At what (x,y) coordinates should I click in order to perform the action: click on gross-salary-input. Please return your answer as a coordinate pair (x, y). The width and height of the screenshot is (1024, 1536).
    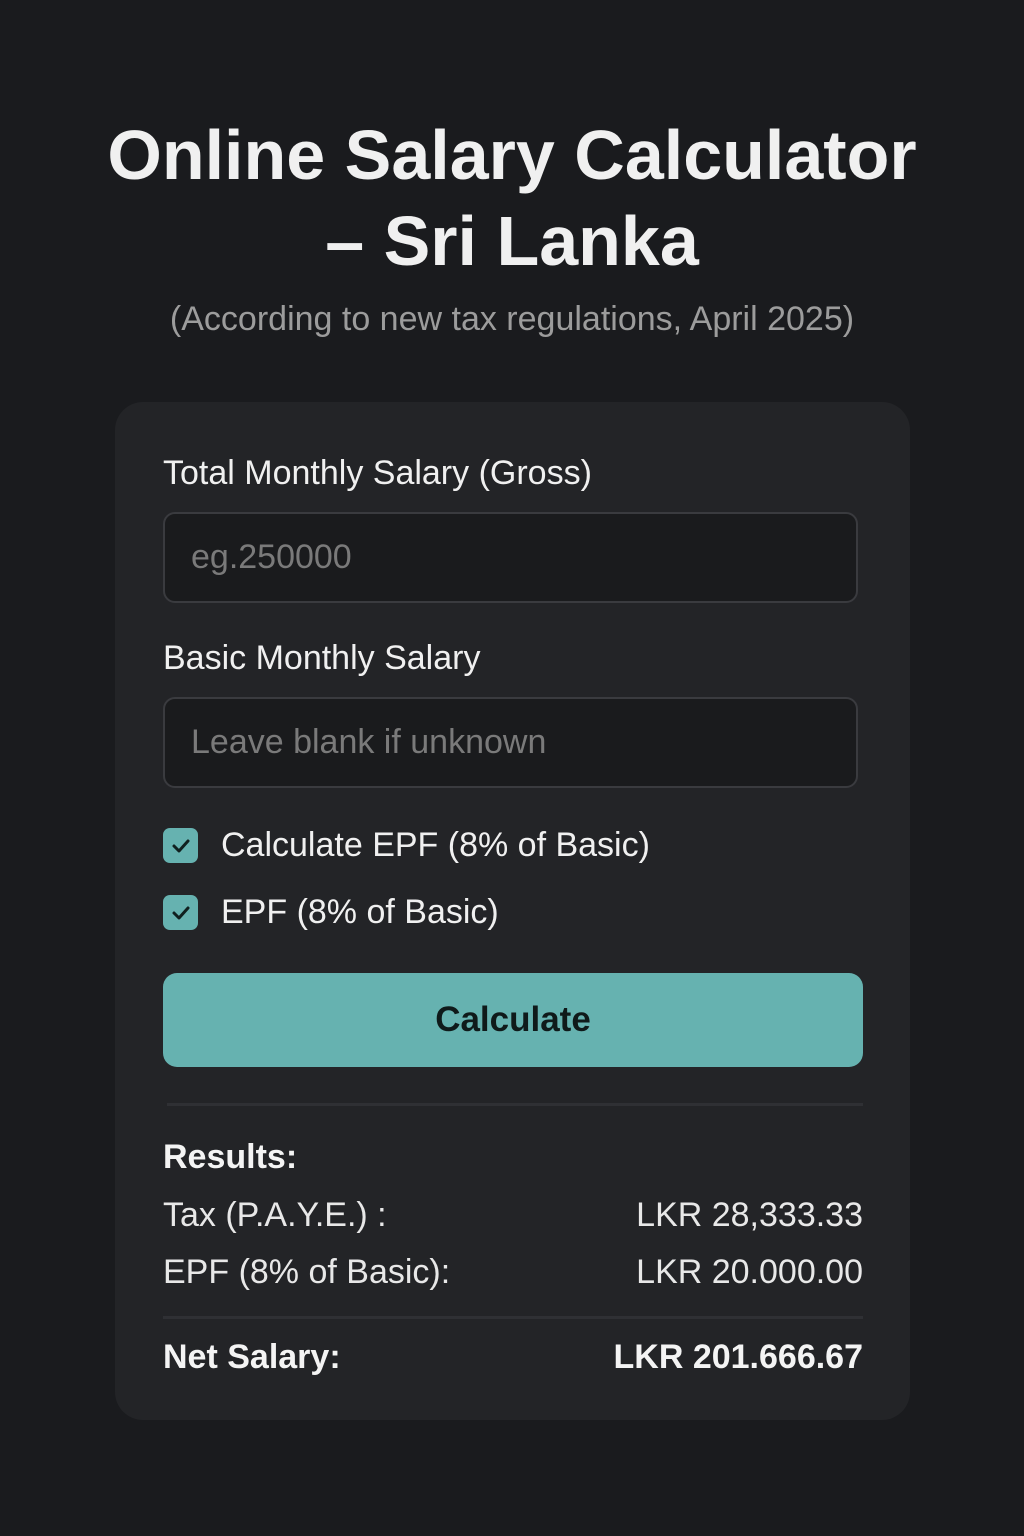
    Looking at the image, I should click on (510, 557).